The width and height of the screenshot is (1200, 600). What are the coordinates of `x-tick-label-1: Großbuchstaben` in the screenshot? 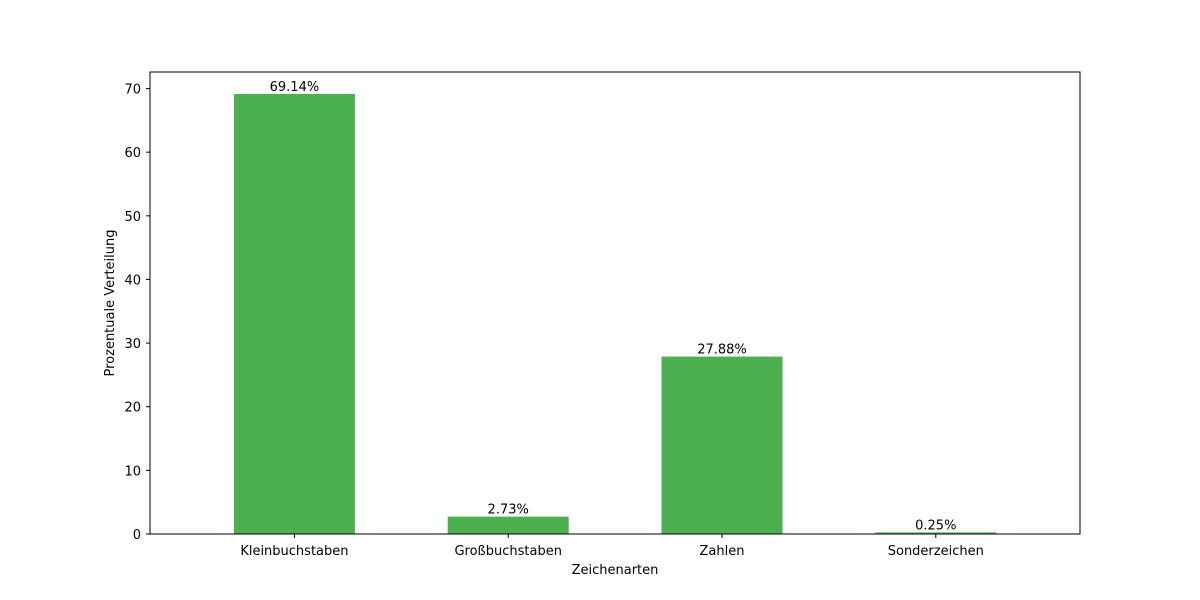 It's located at (507, 551).